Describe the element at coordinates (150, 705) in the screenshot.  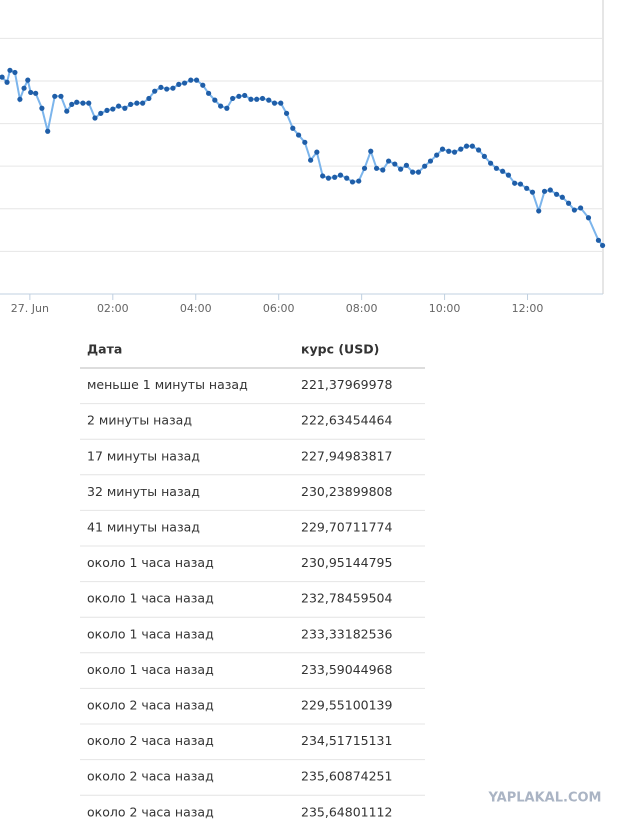
I see `table-cell: около 2 часа назад` at that location.